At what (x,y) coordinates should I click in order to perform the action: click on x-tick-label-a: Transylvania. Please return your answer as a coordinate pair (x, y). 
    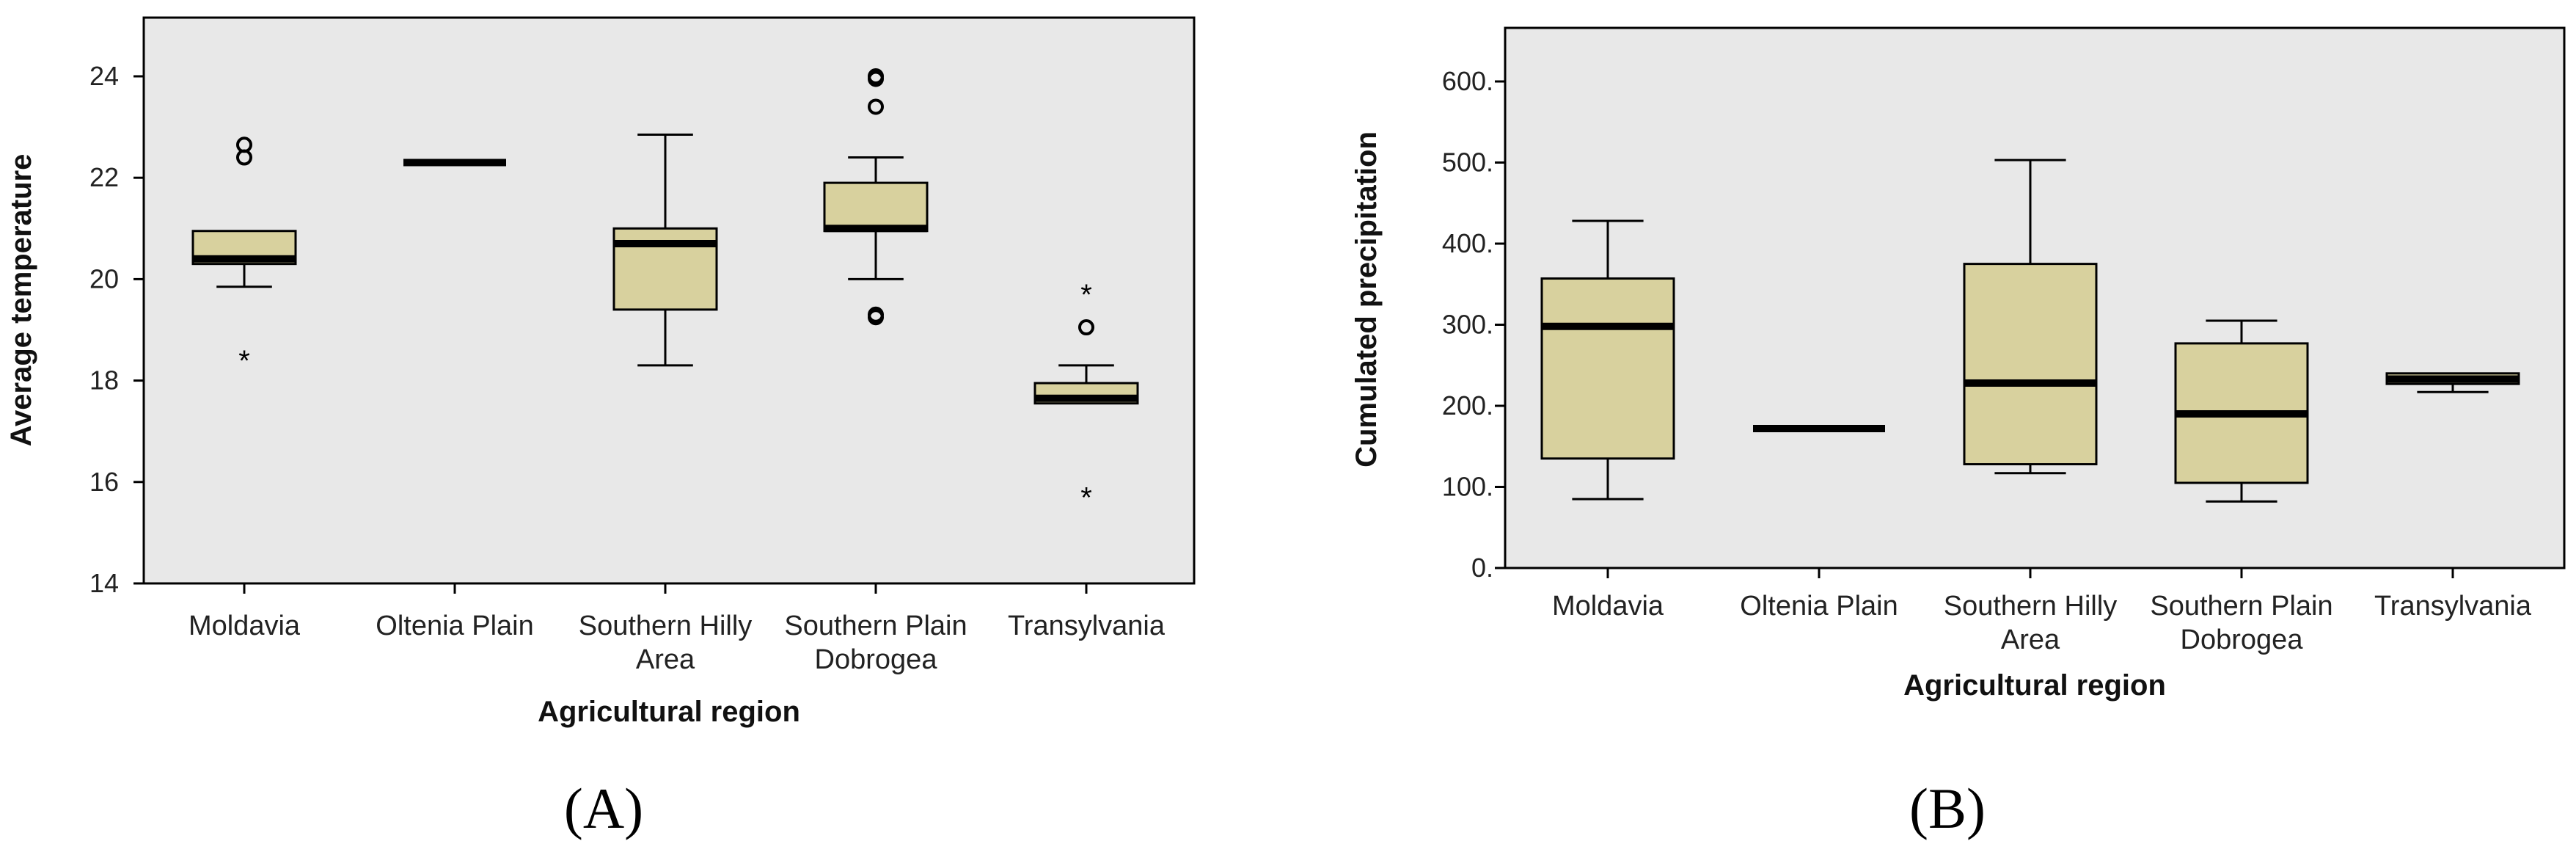
    Looking at the image, I should click on (1087, 626).